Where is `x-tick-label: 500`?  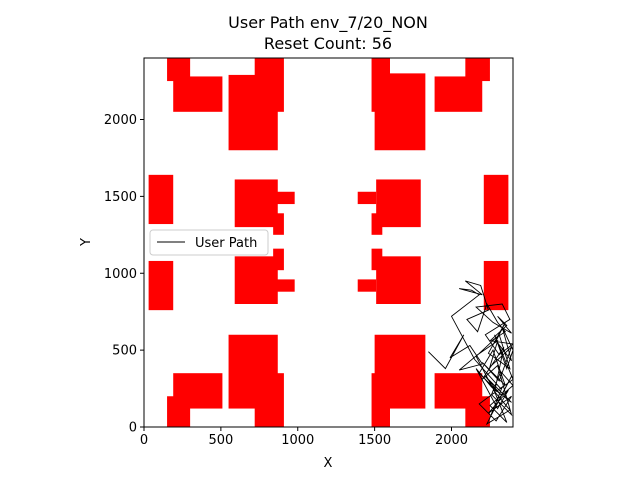
x-tick-label: 500 is located at coordinates (220, 440).